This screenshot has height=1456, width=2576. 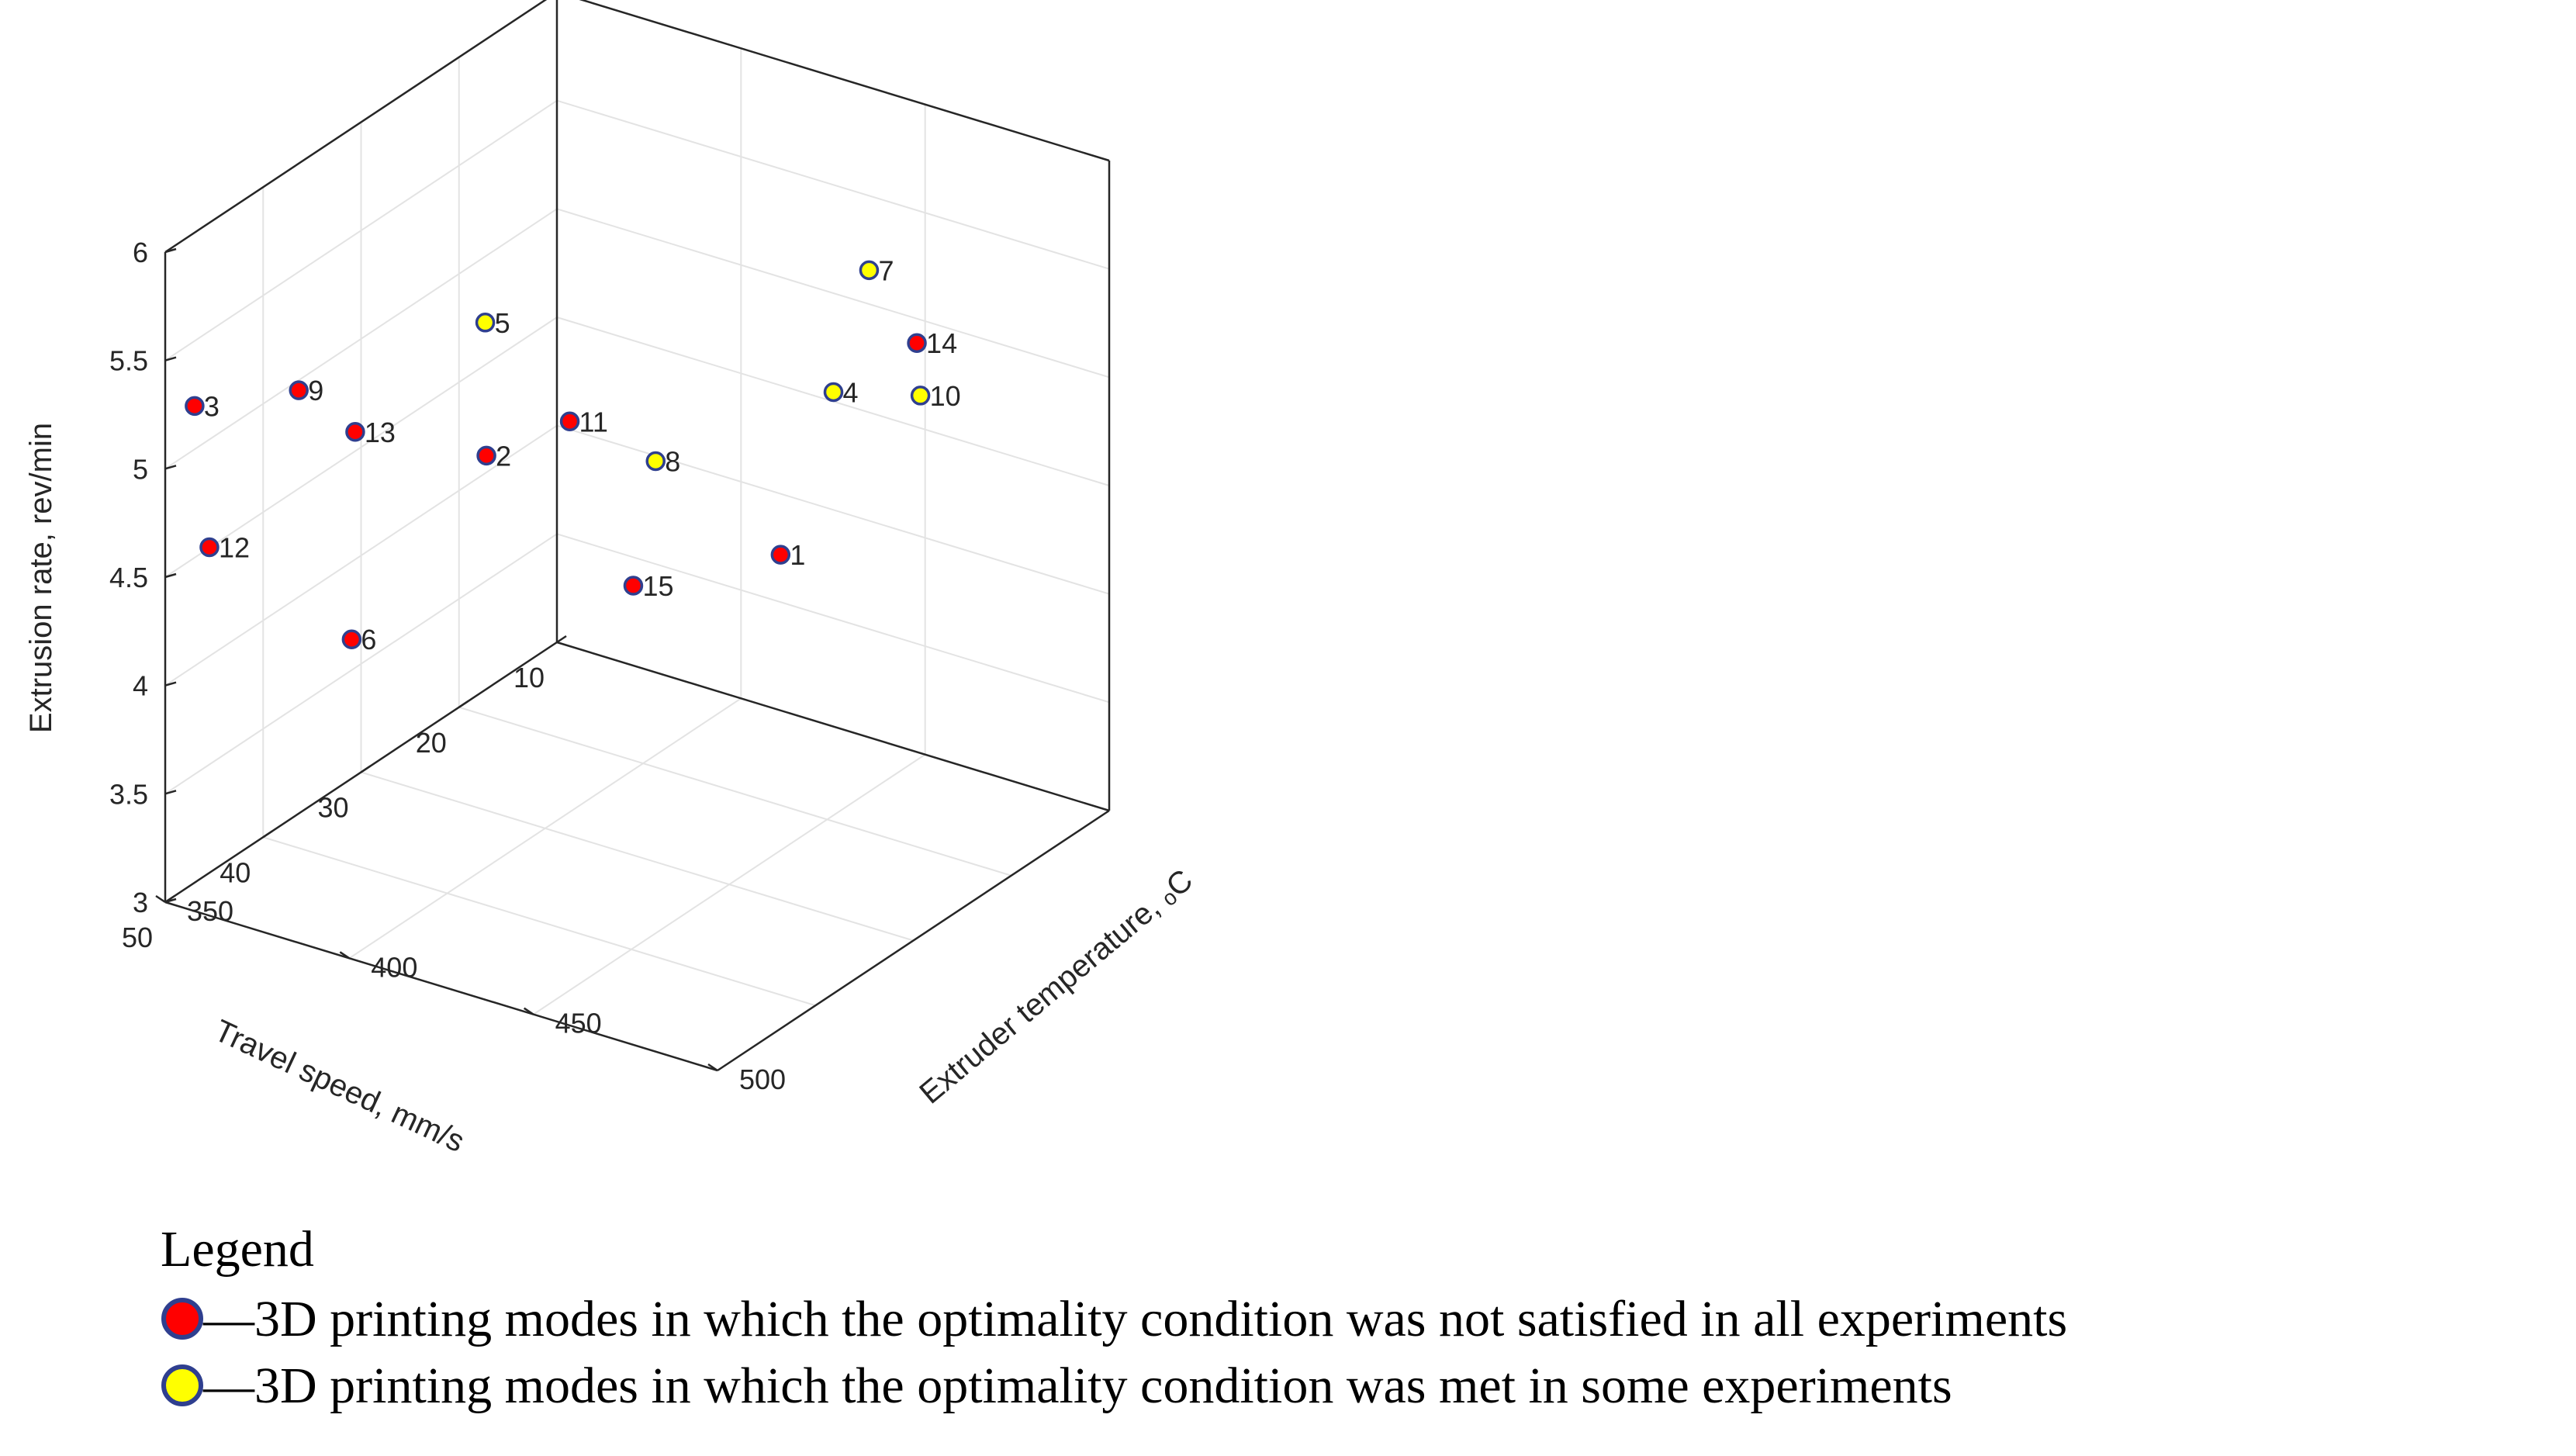 What do you see at coordinates (945, 396) in the screenshot?
I see `data-point-label-10: 10` at bounding box center [945, 396].